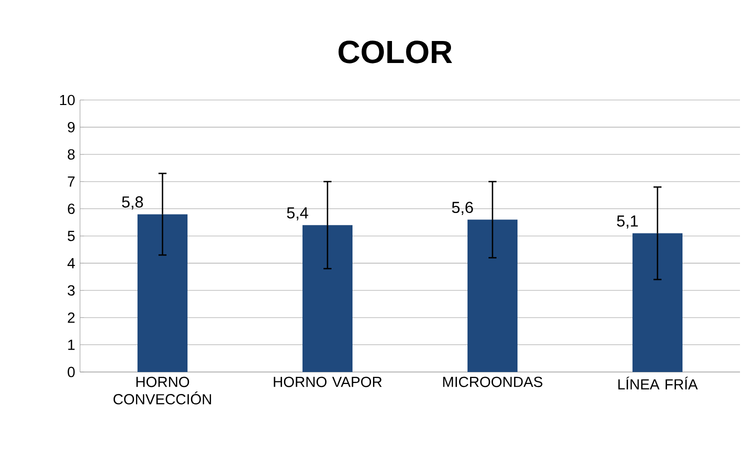 The image size is (753, 459). I want to click on x-tick-label: MICROONDAS, so click(492, 382).